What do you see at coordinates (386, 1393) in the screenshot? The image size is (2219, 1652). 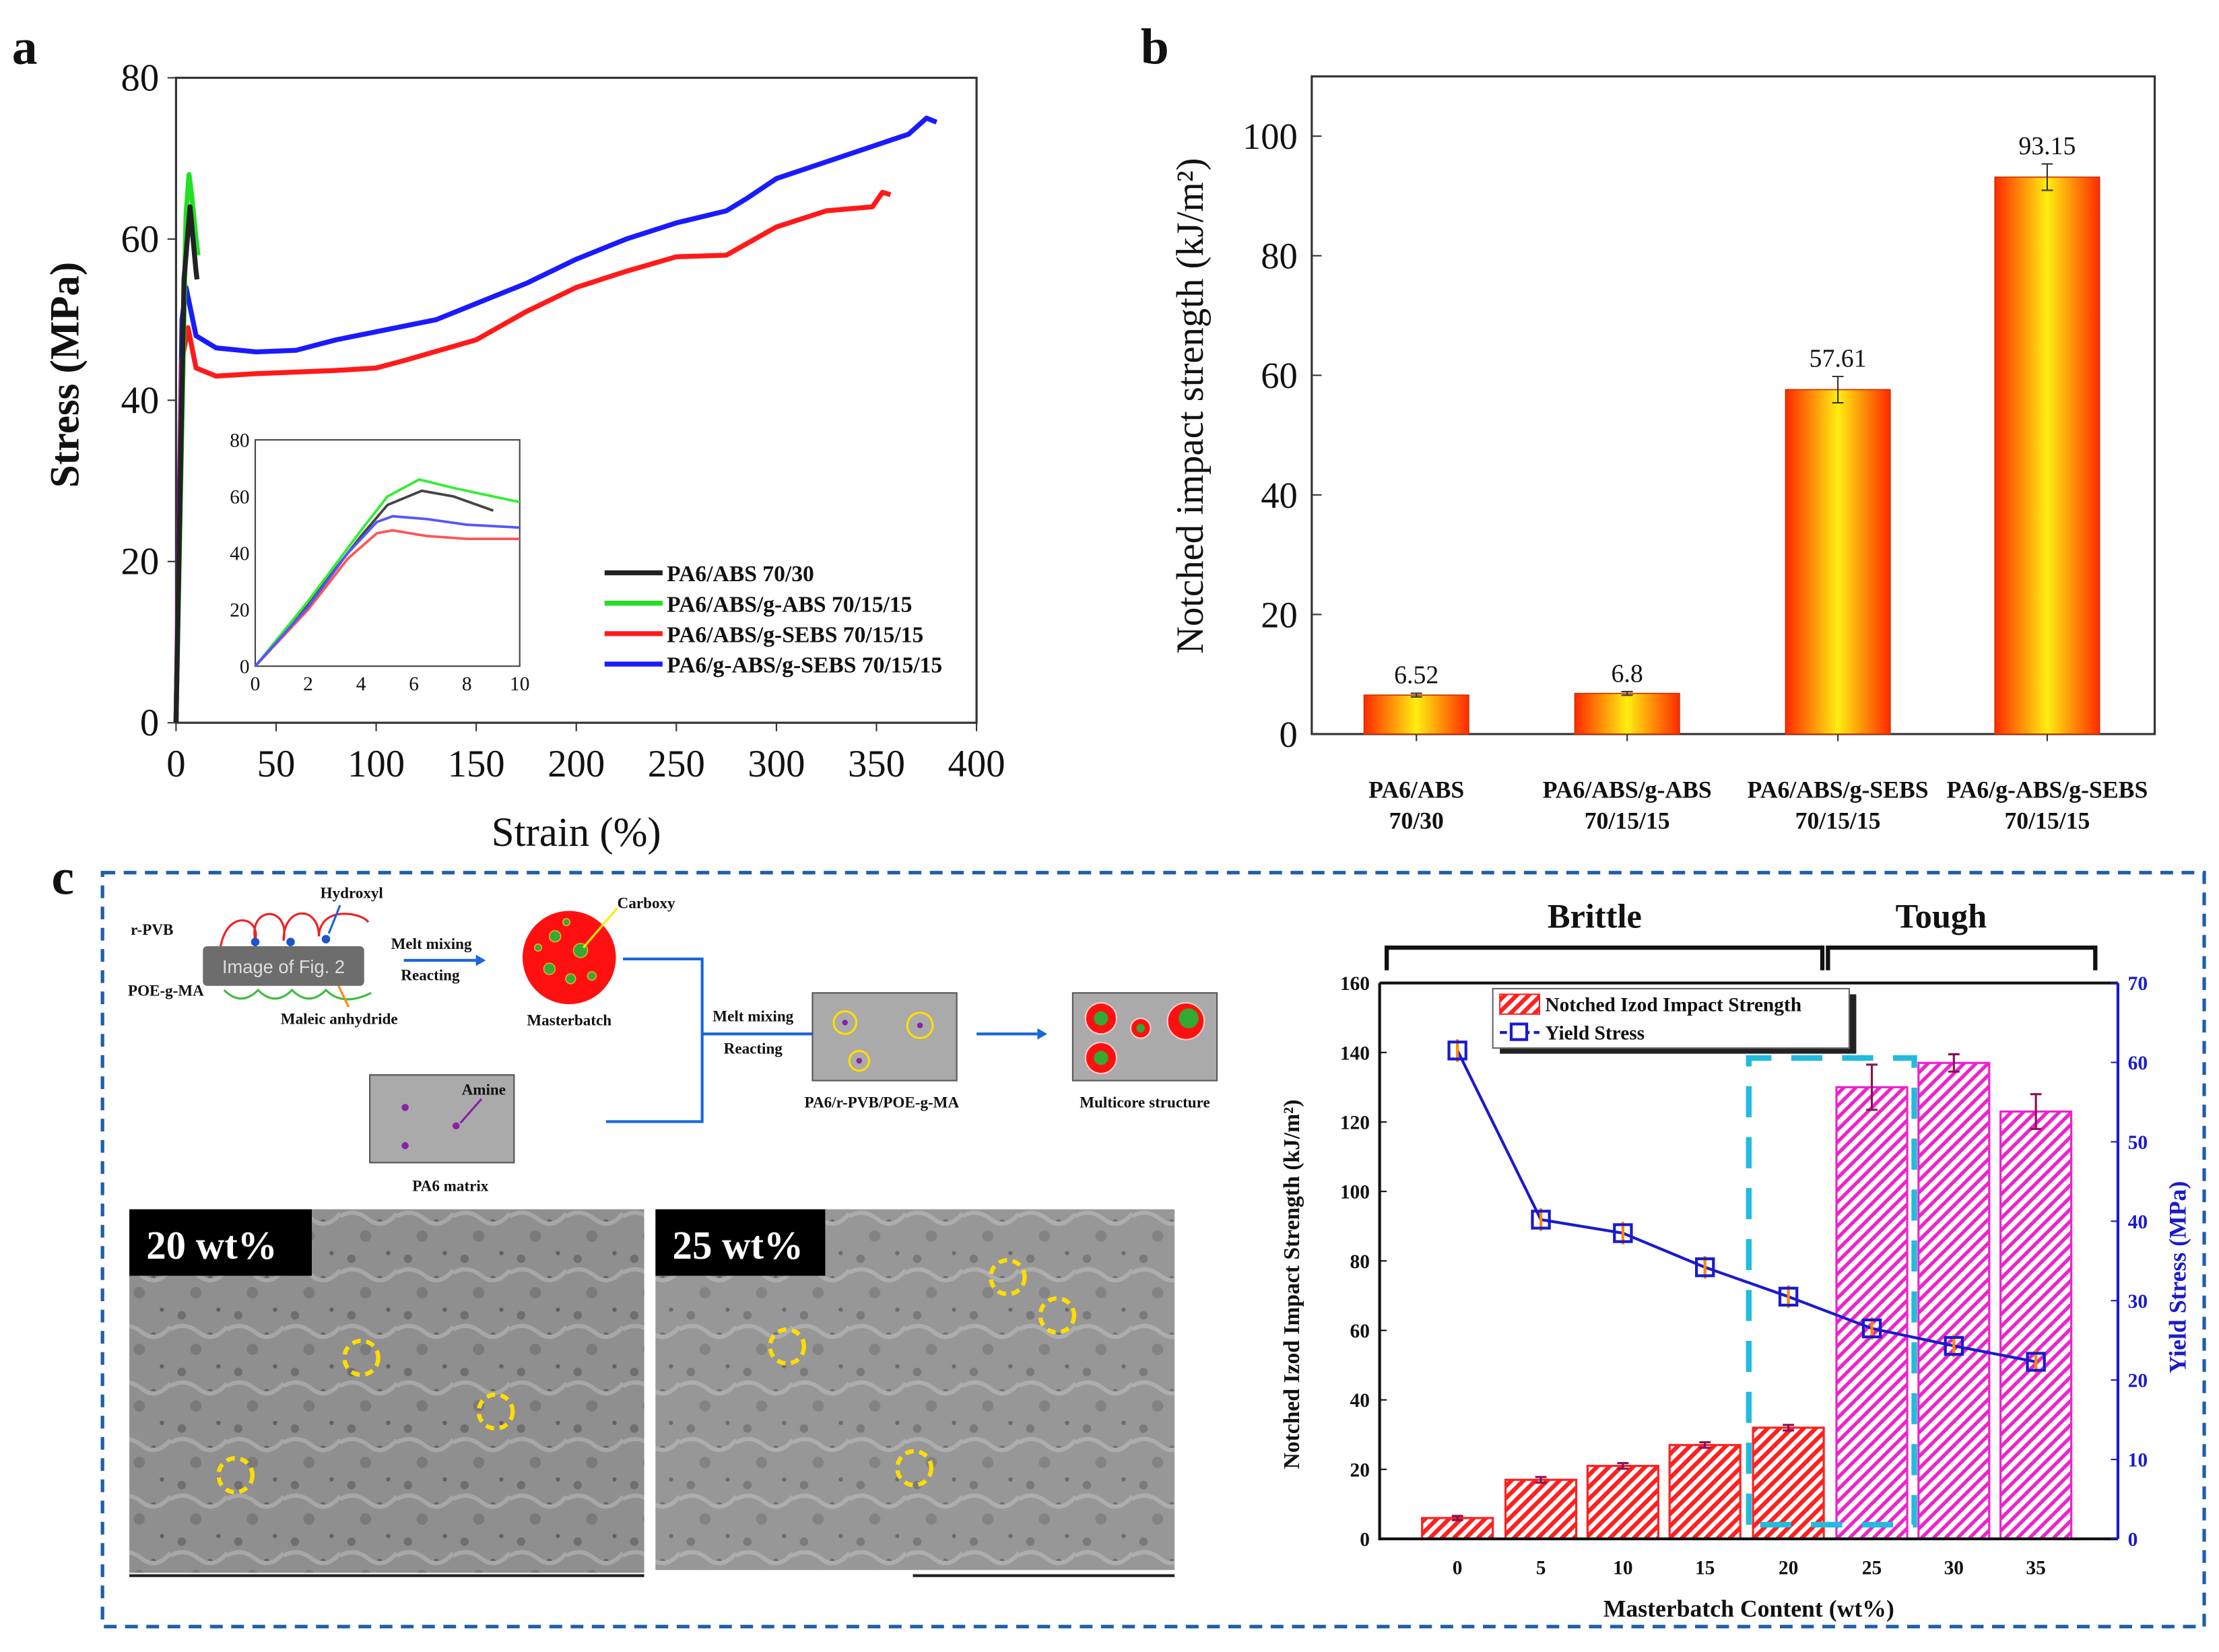 I see `sem-image-20wt: 20 wt%` at bounding box center [386, 1393].